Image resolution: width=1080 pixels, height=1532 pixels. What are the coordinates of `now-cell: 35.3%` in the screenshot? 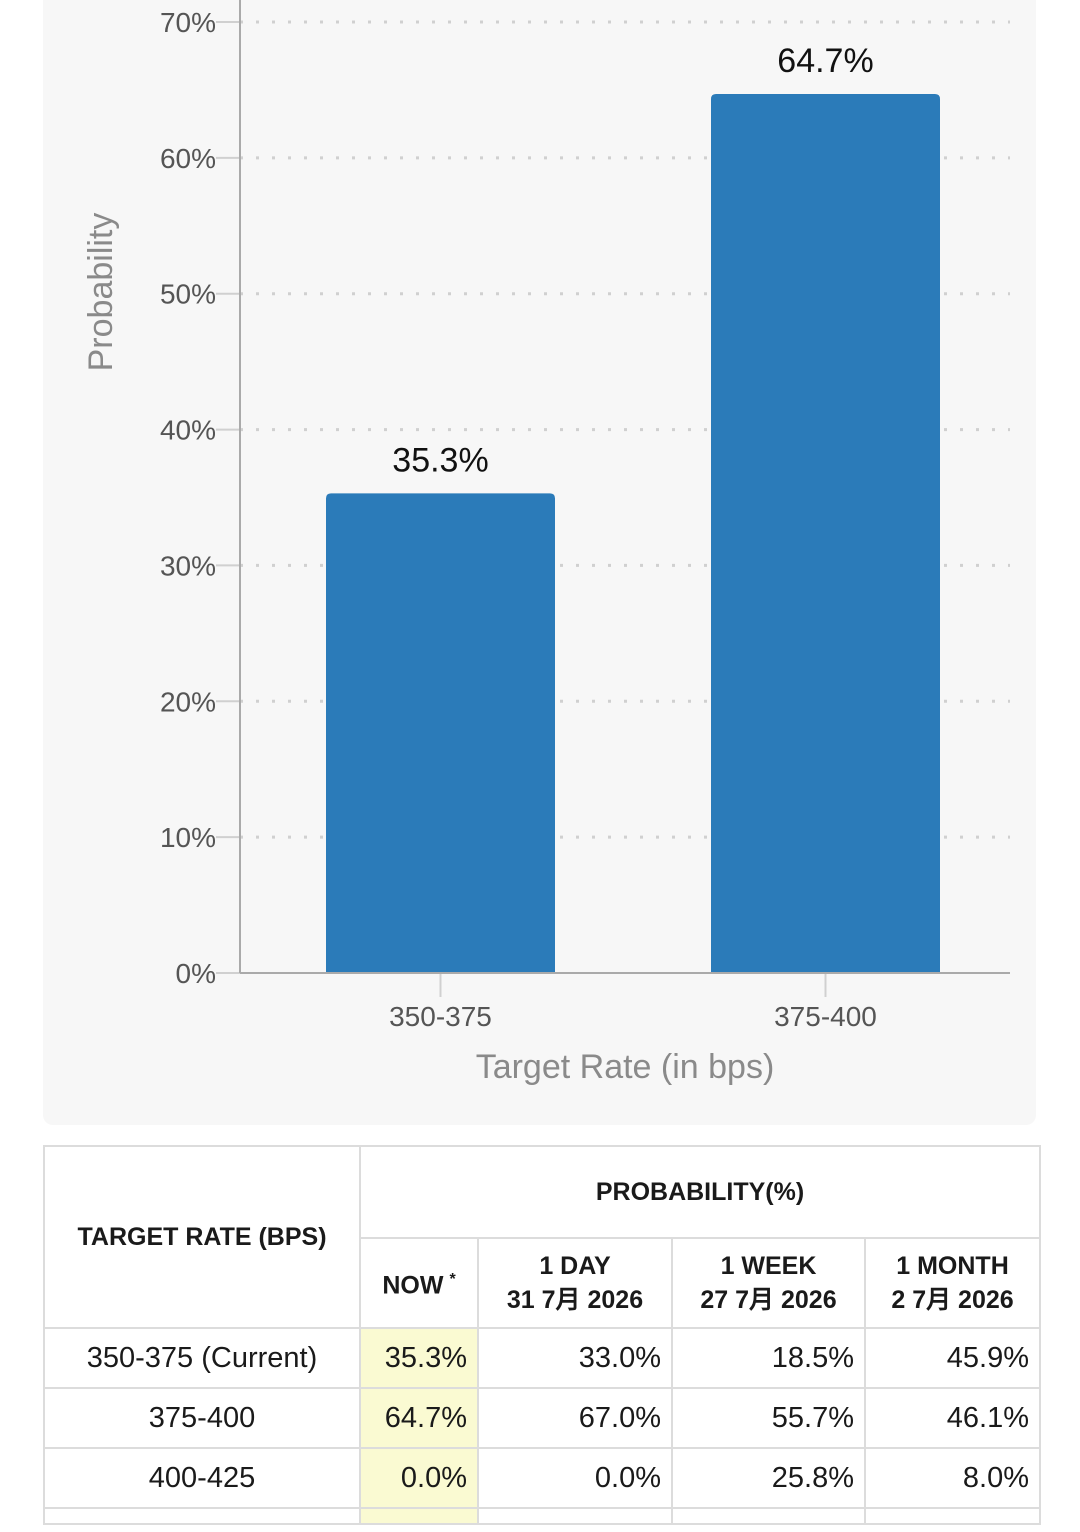 It's located at (419, 1358).